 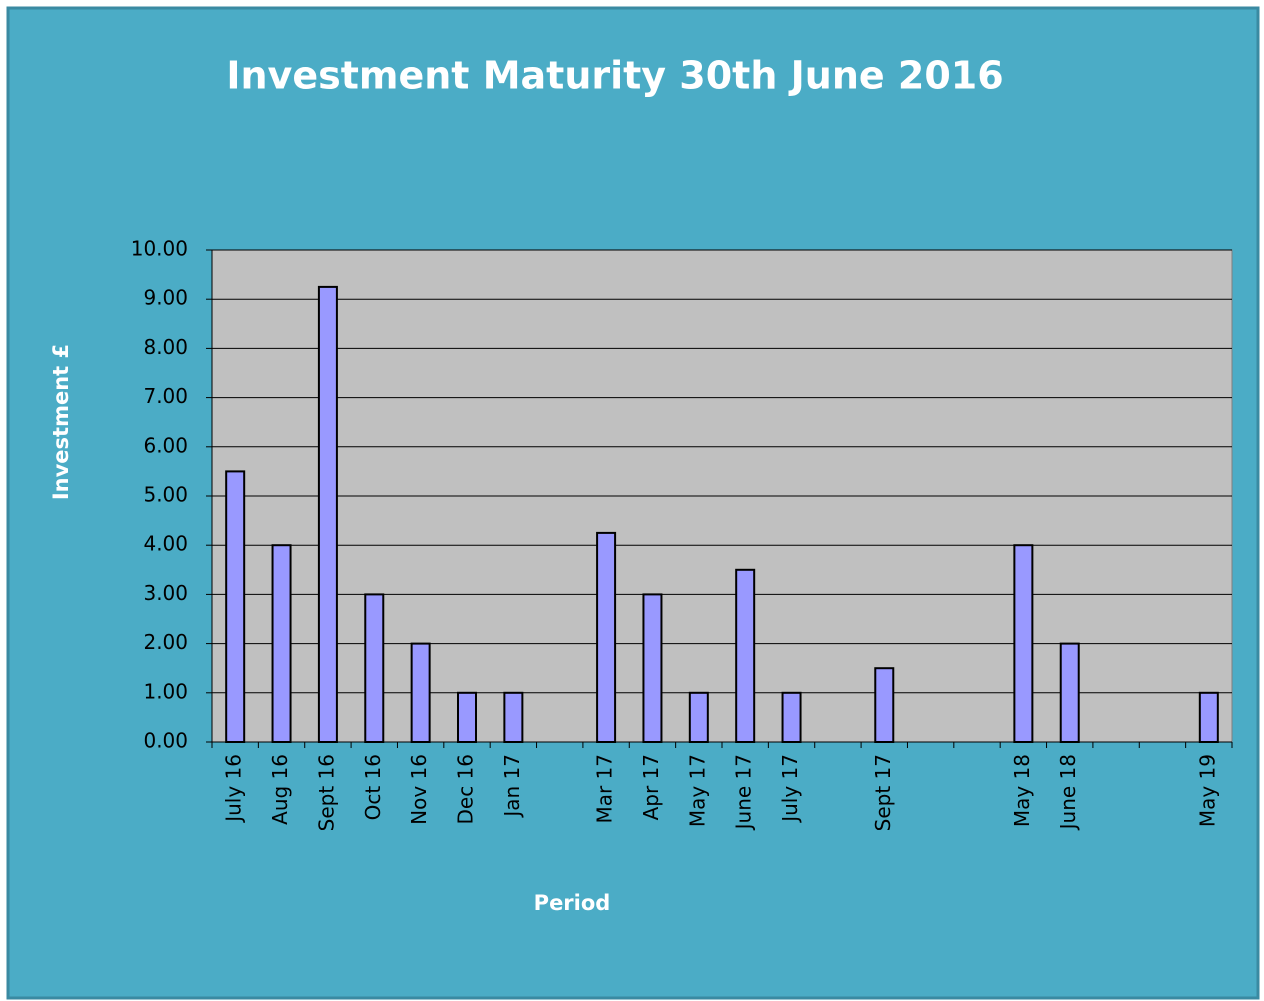 What do you see at coordinates (165, 298) in the screenshot?
I see `y-tick-label: 9.00` at bounding box center [165, 298].